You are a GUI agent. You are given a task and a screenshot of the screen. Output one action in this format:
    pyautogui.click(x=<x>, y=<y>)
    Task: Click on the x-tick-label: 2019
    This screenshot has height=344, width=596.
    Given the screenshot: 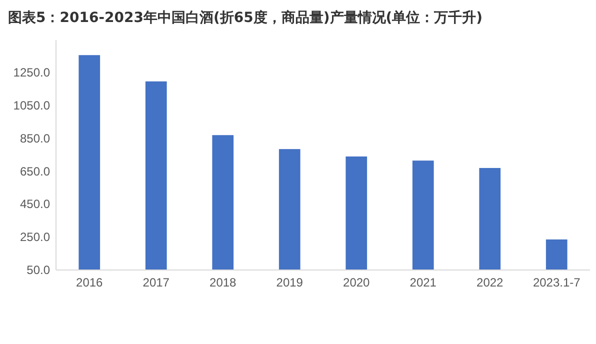 What is the action you would take?
    pyautogui.click(x=290, y=283)
    